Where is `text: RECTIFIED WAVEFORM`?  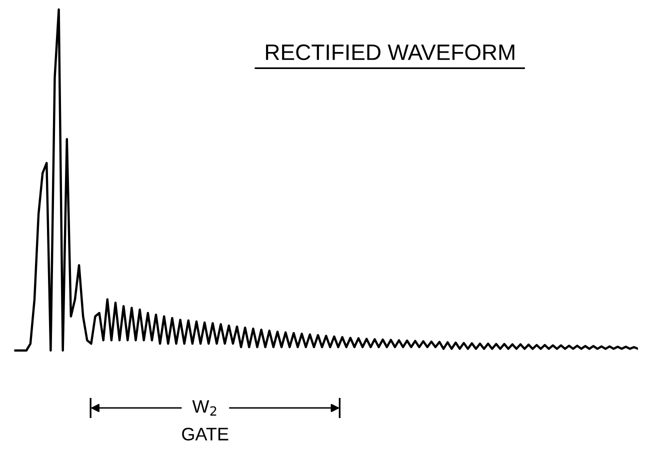 text: RECTIFIED WAVEFORM is located at coordinates (390, 52).